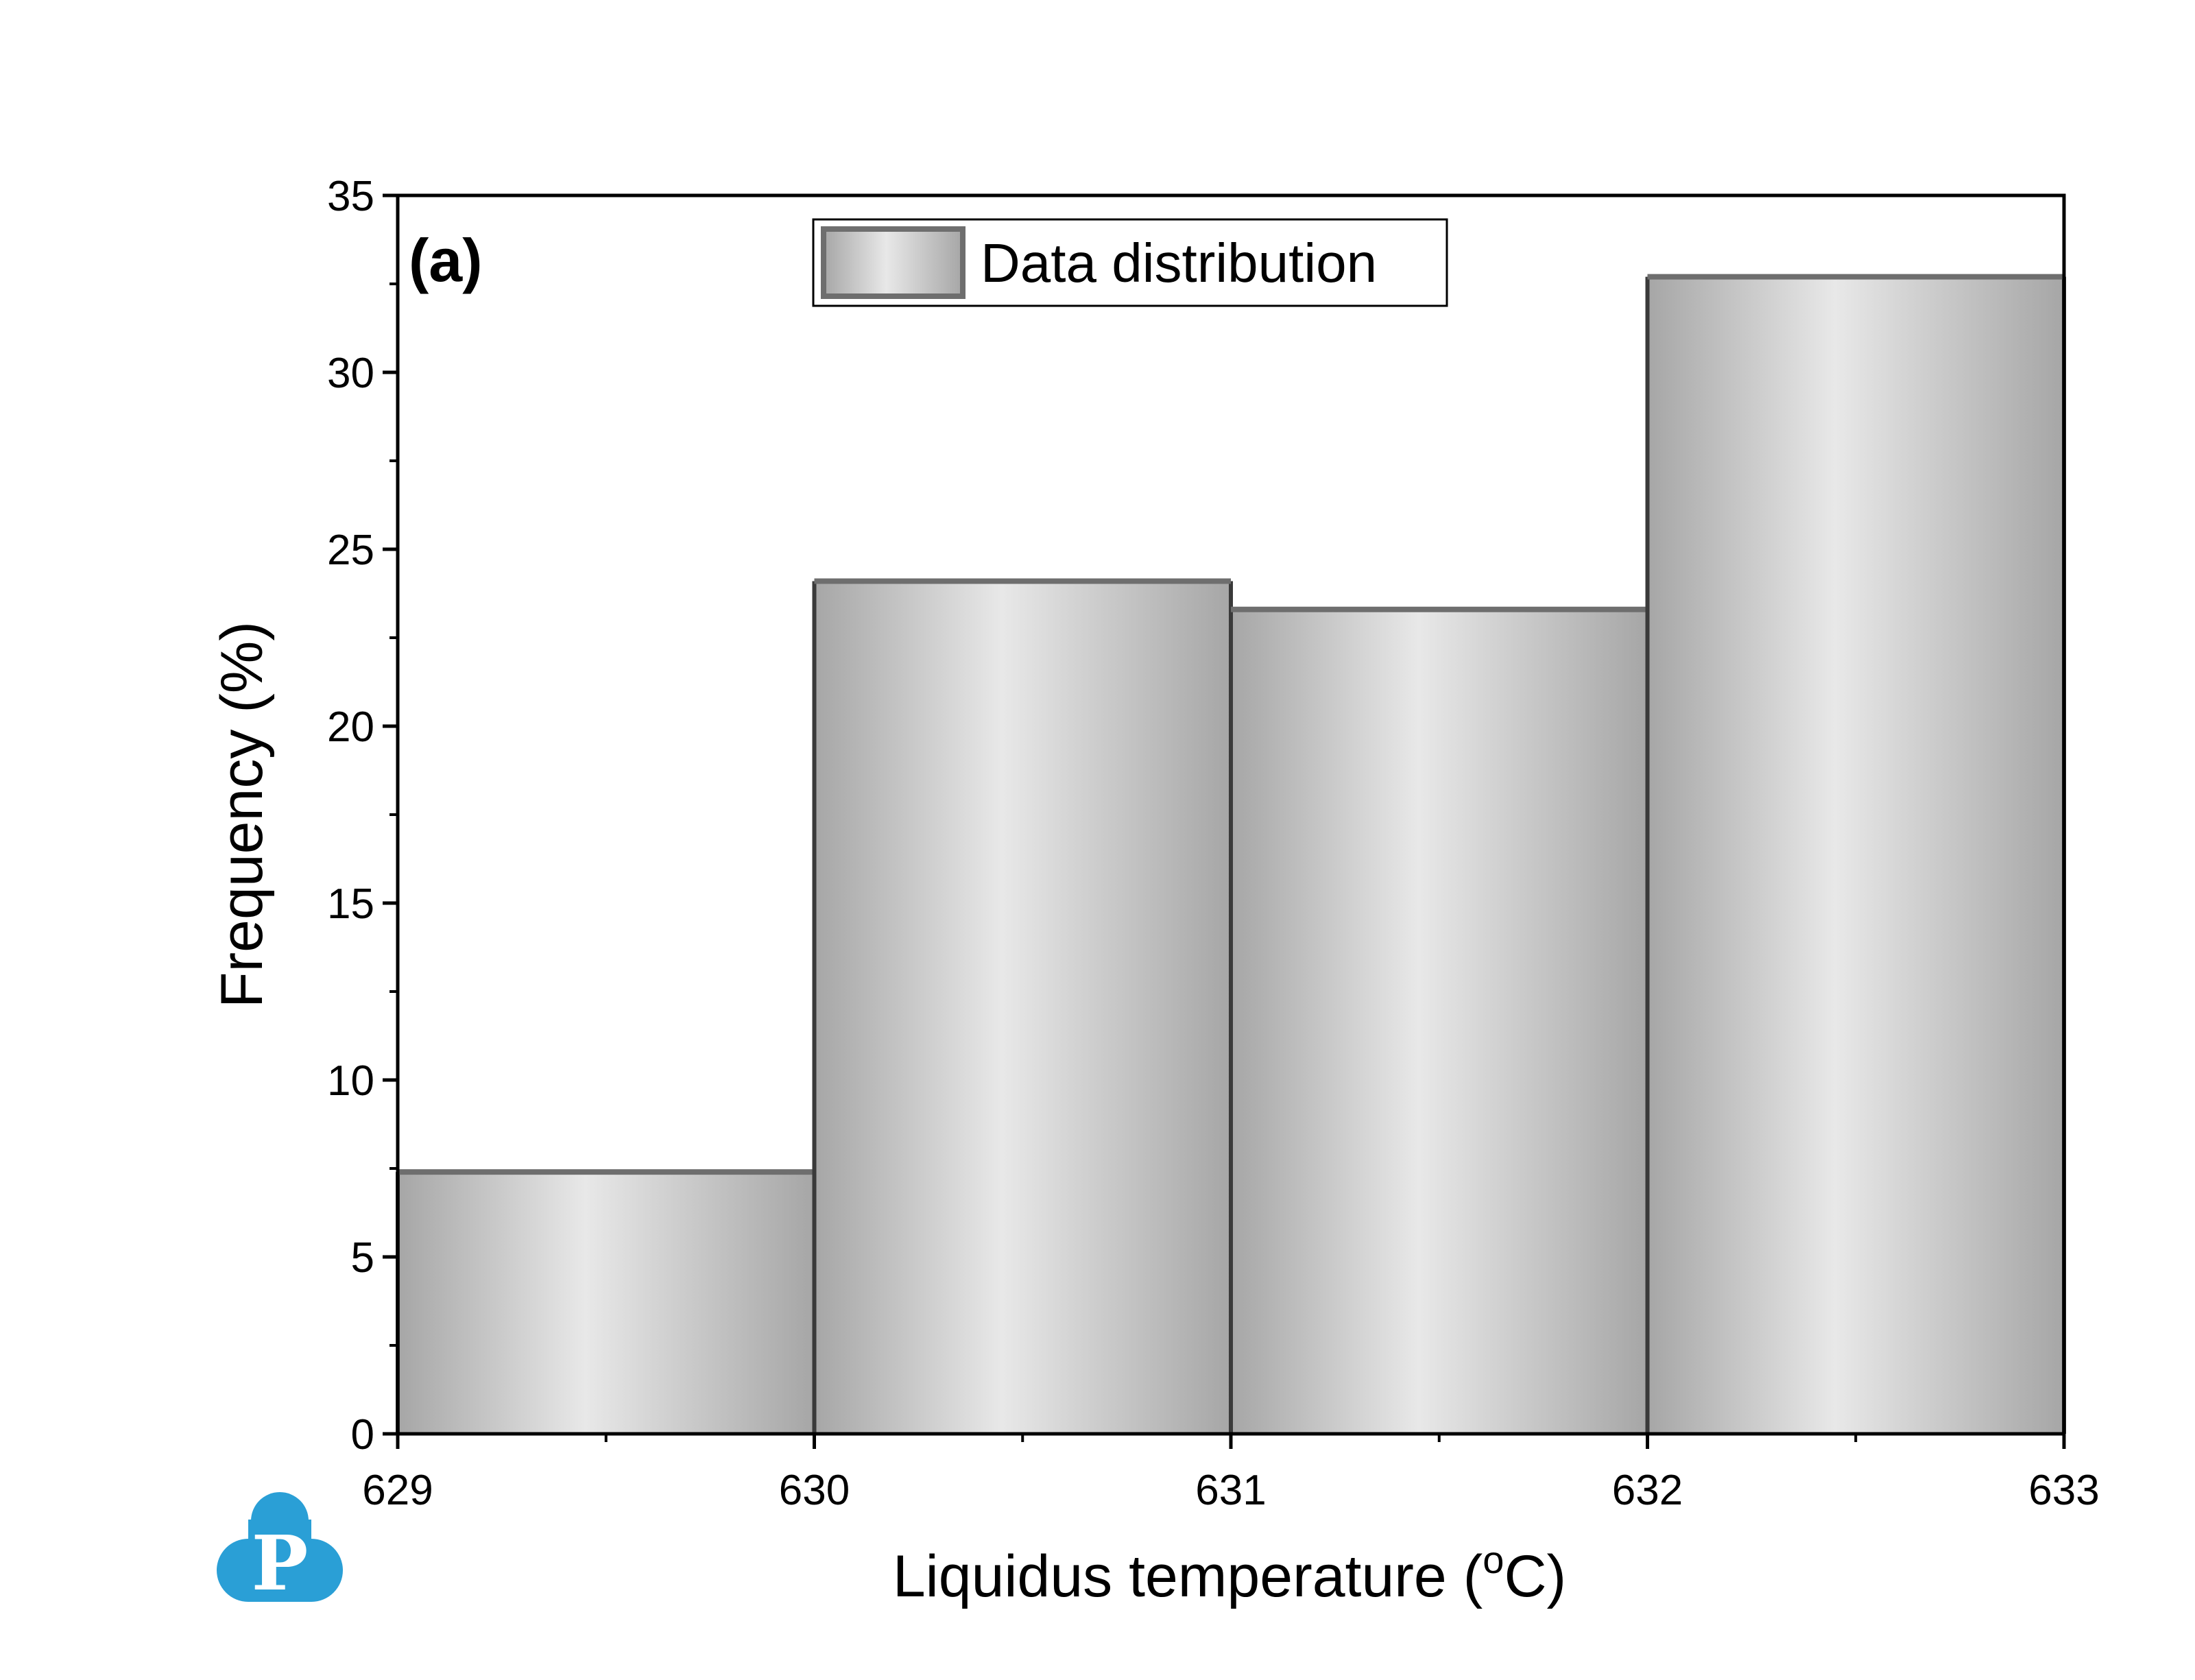  What do you see at coordinates (1230, 1490) in the screenshot?
I see `x-tick-label: 631` at bounding box center [1230, 1490].